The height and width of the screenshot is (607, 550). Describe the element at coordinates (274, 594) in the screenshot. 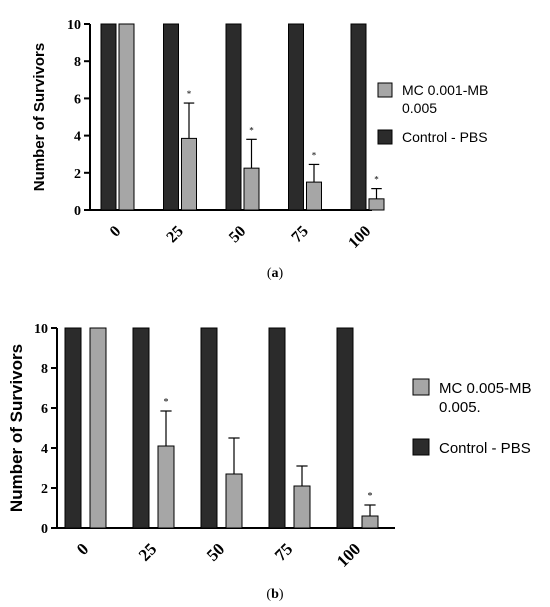

I see `panel-caption: (b)` at that location.